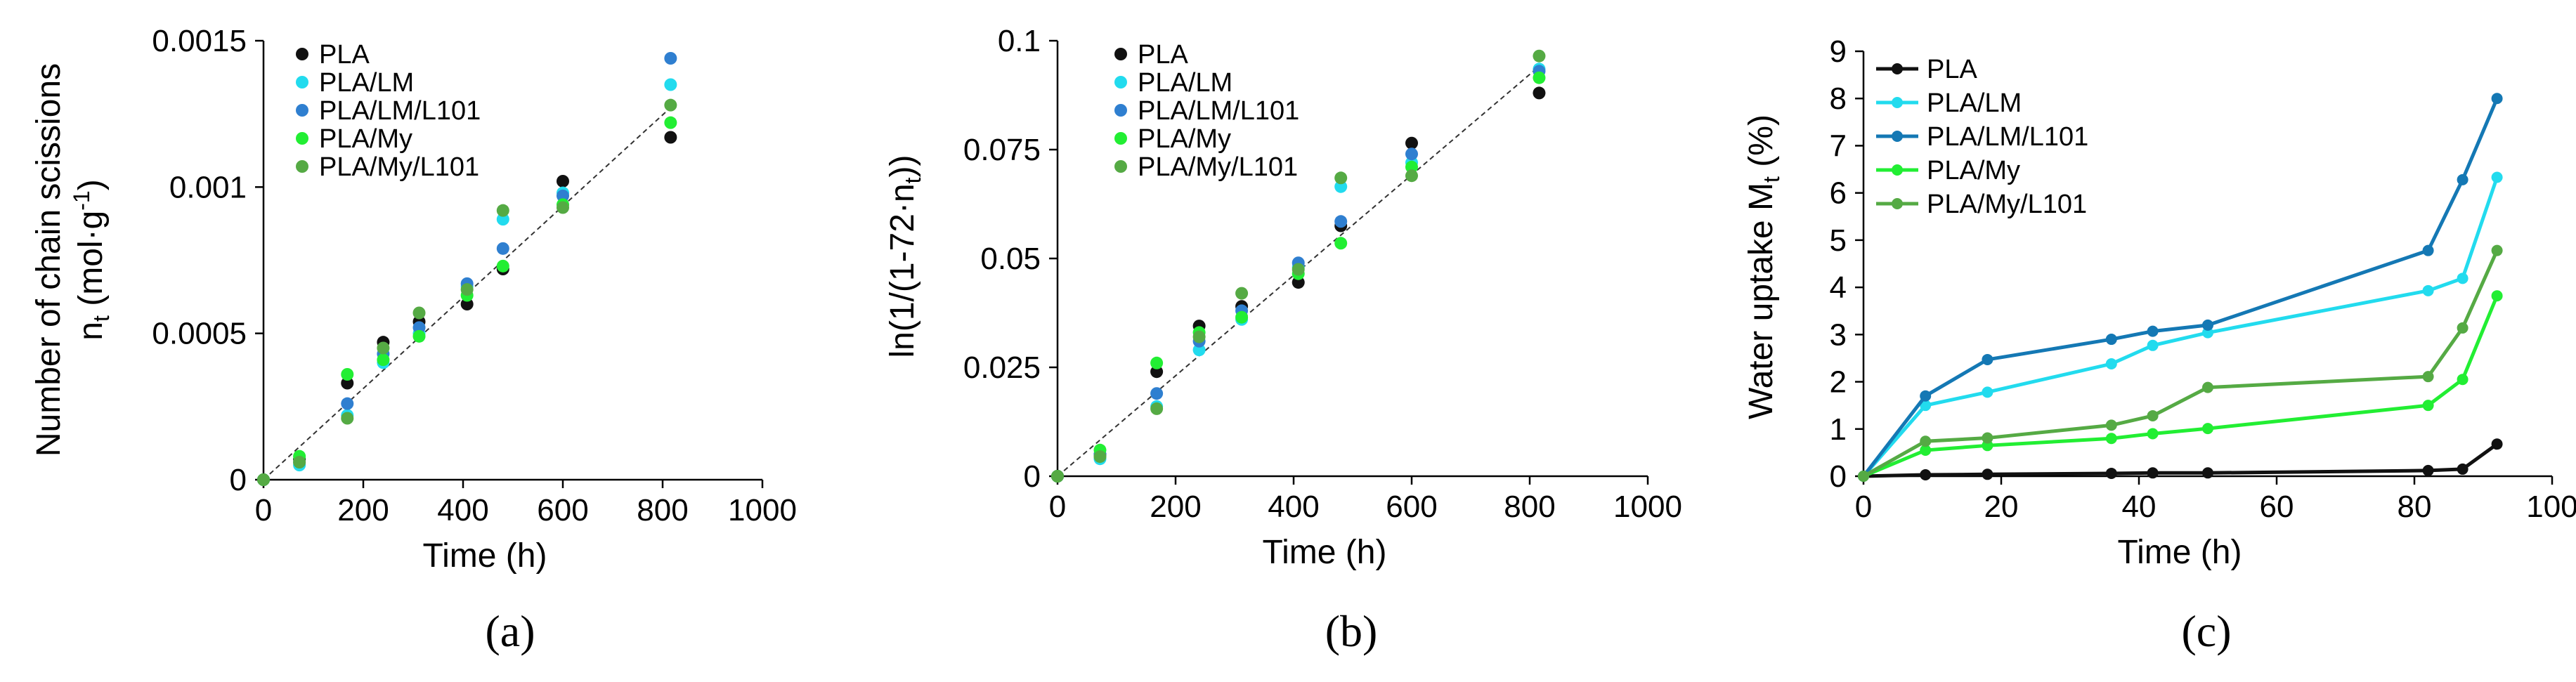 This screenshot has width=2576, height=682. I want to click on x-tick-label: 1000, so click(762, 510).